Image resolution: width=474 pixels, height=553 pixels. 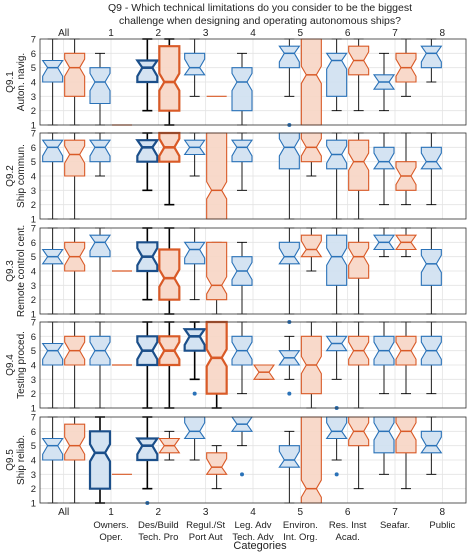 What do you see at coordinates (206, 512) in the screenshot?
I see `category-bottom-label: 3` at bounding box center [206, 512].